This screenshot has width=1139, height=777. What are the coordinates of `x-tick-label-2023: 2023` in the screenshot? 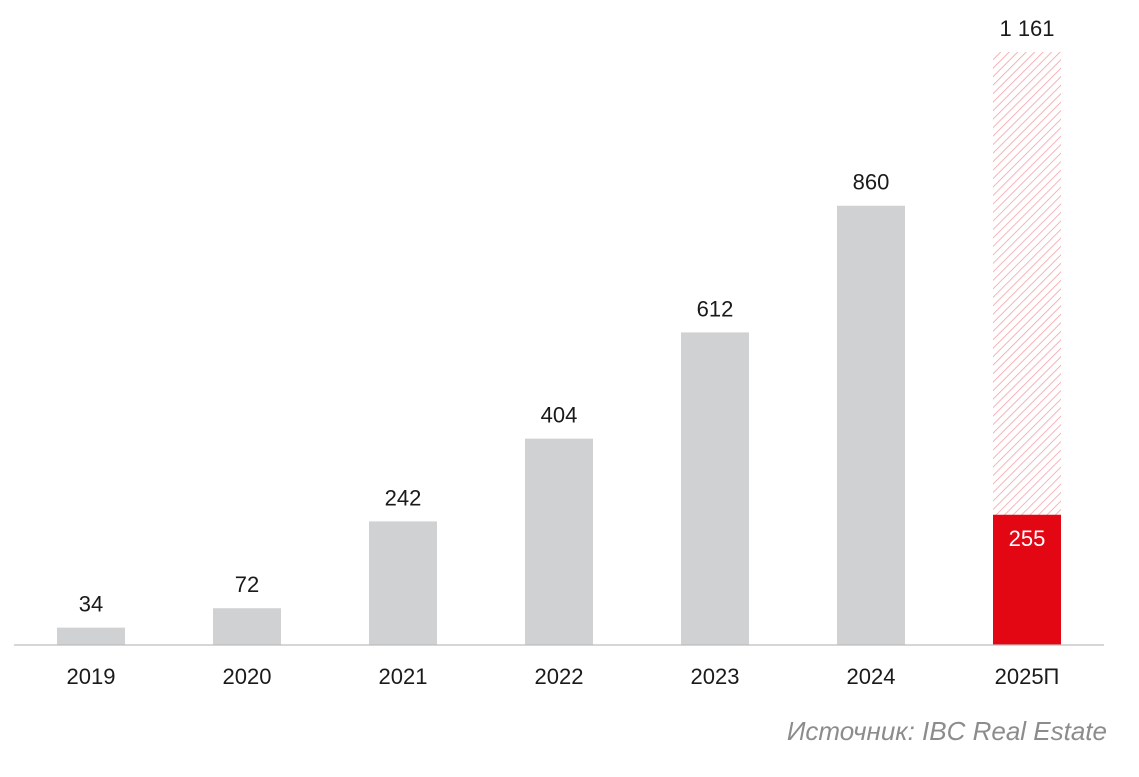 It's located at (715, 676).